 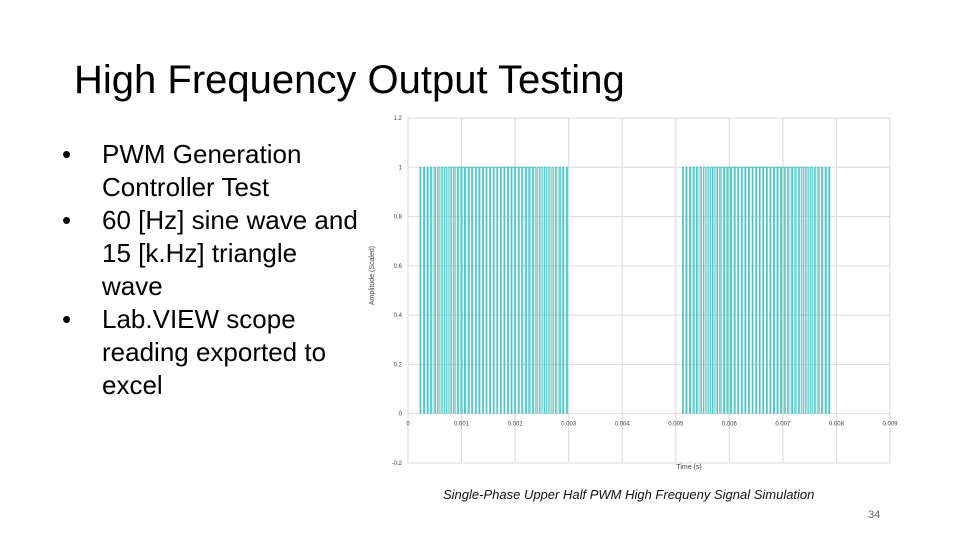 I want to click on x-tick-label: 0.007, so click(x=783, y=425).